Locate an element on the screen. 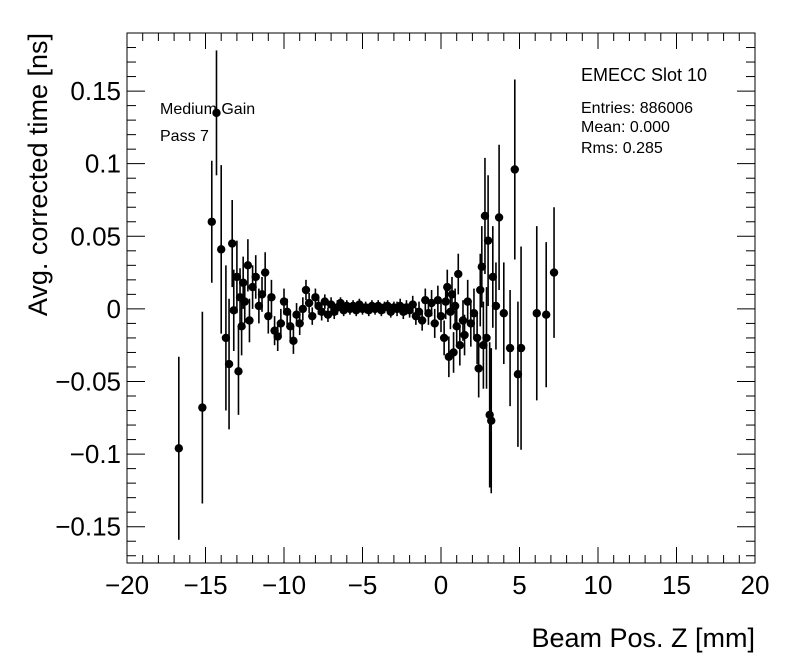 The image size is (796, 672). y-tick-label: 0.1 is located at coordinates (103, 164).